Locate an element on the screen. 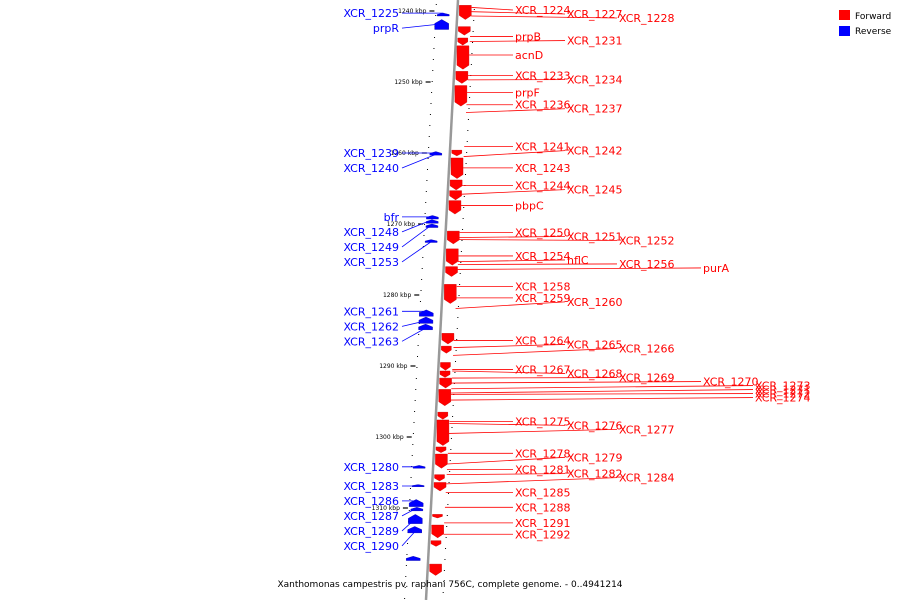  gene-label-xcr-1248: XCR_1248 is located at coordinates (371, 232).